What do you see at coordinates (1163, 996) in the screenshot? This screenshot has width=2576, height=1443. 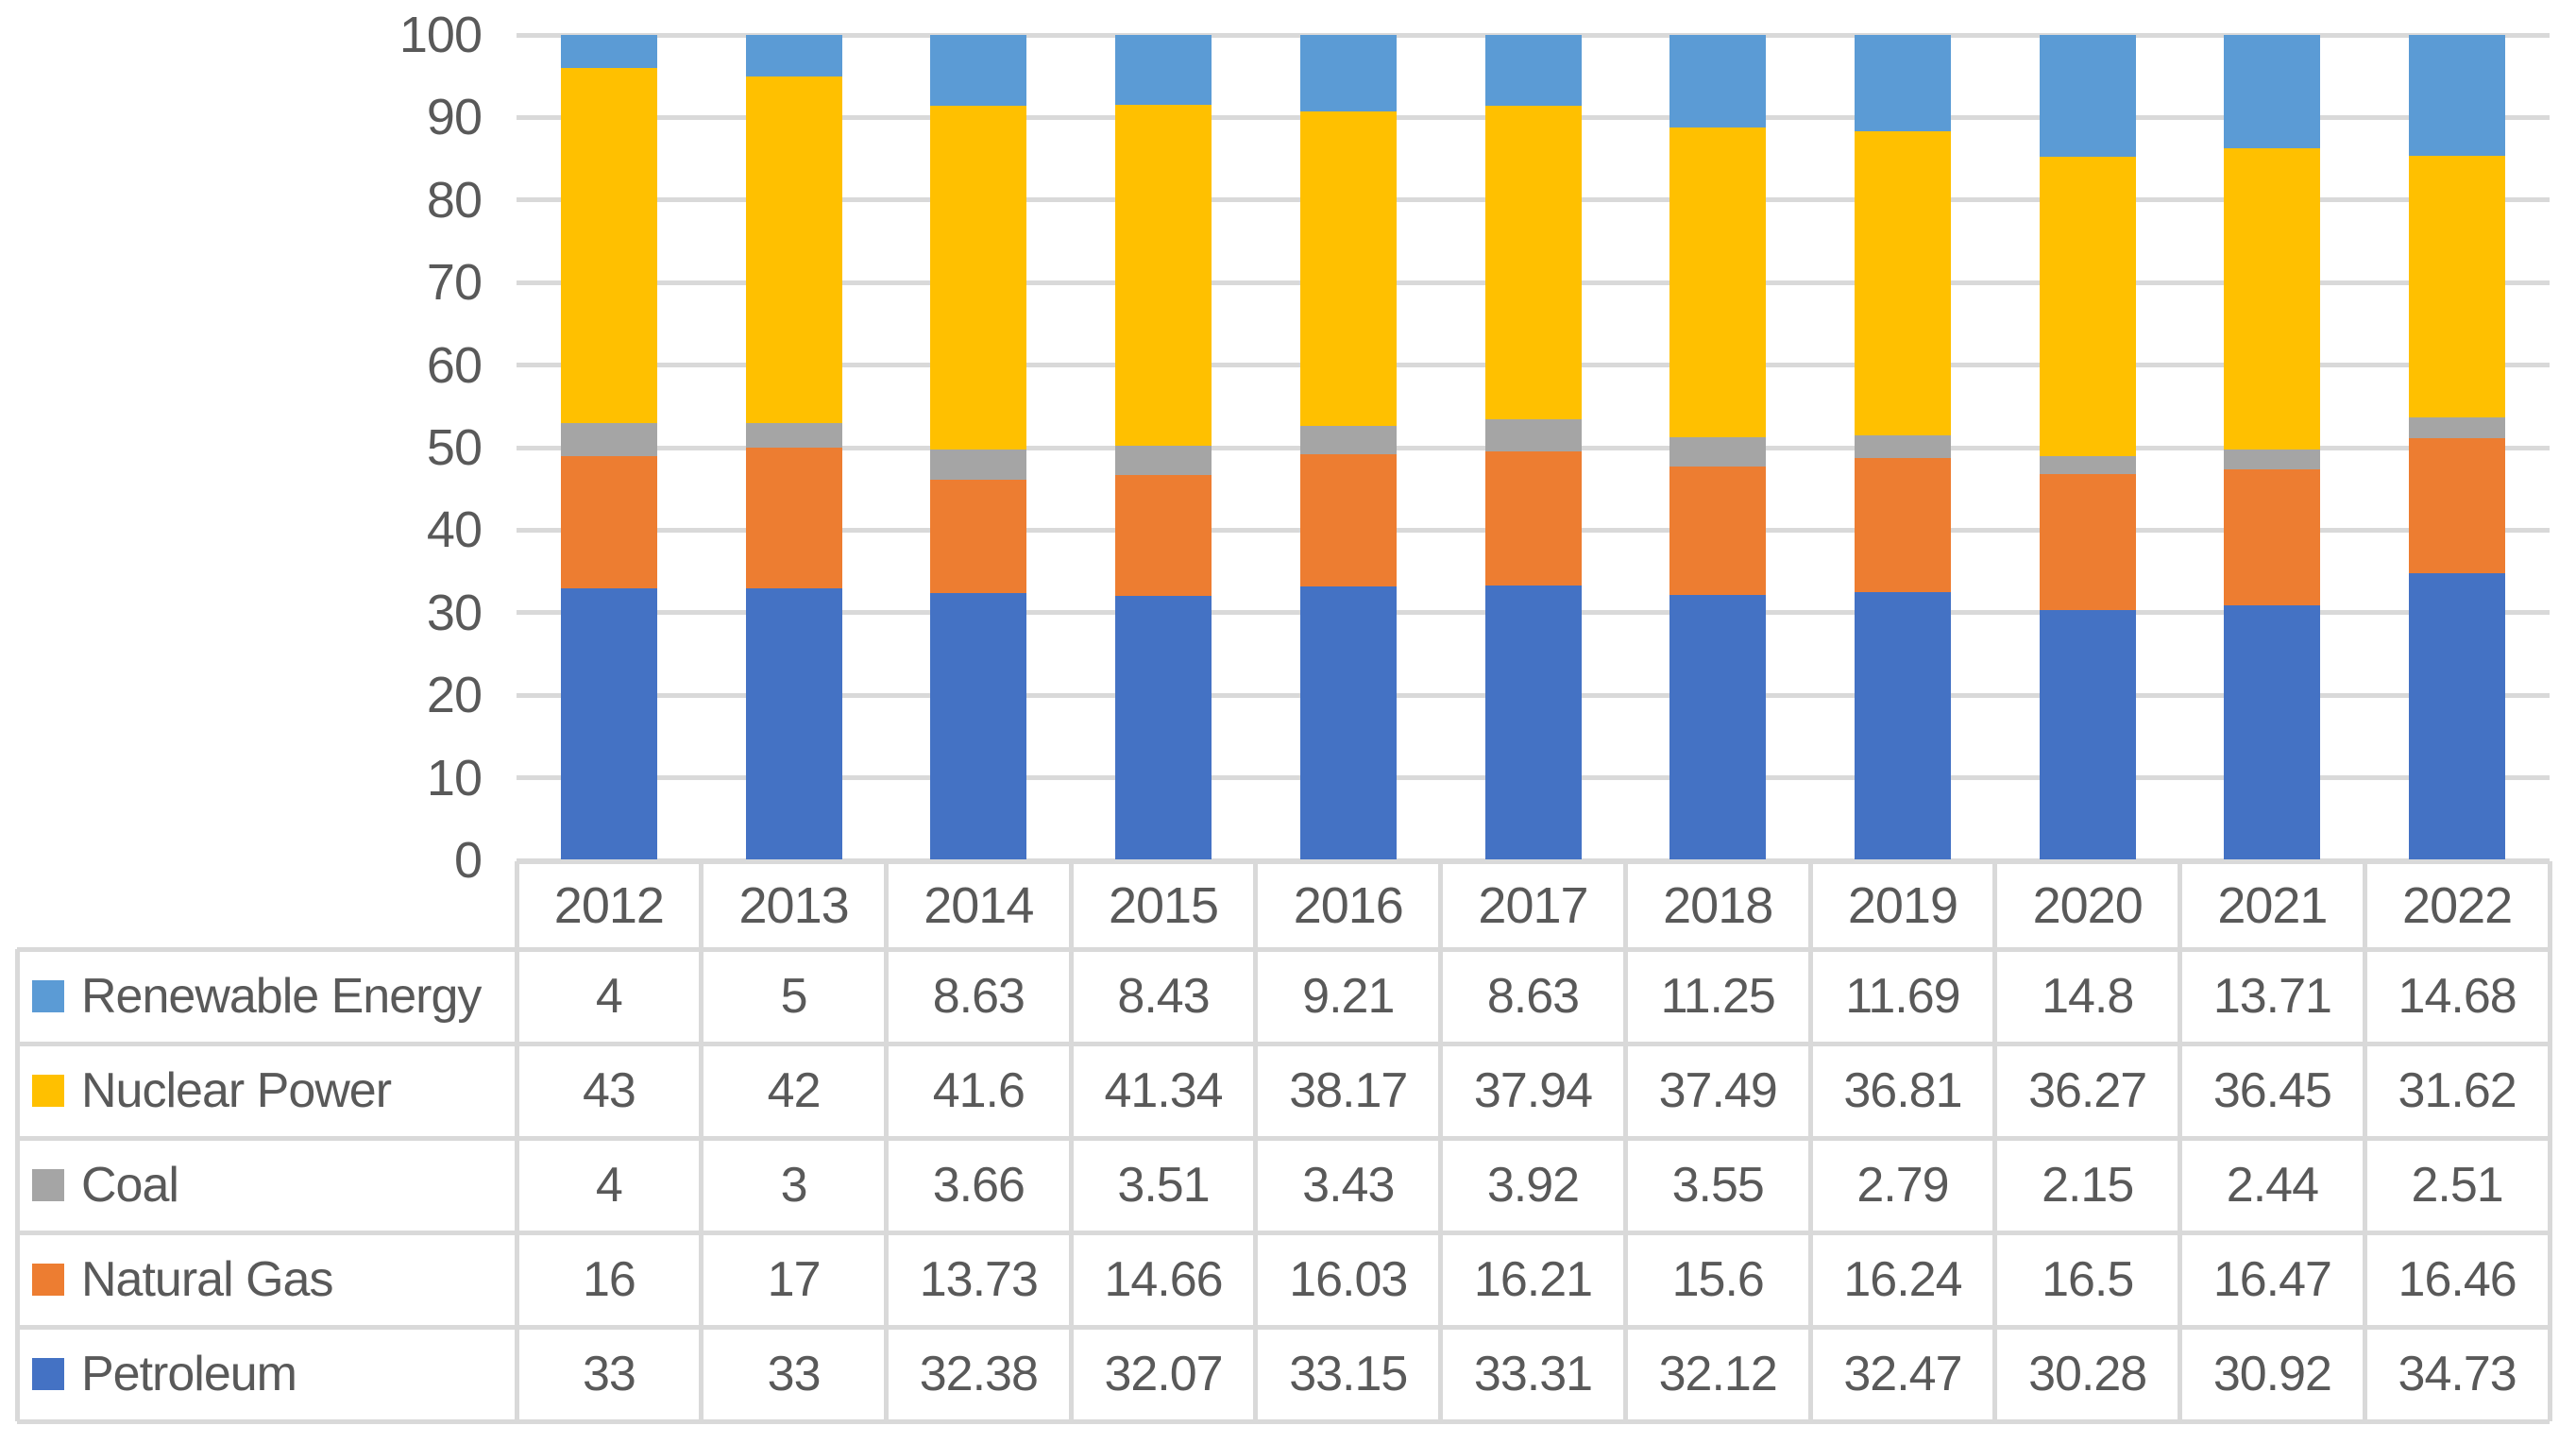 I see `value-cell: 8.43` at bounding box center [1163, 996].